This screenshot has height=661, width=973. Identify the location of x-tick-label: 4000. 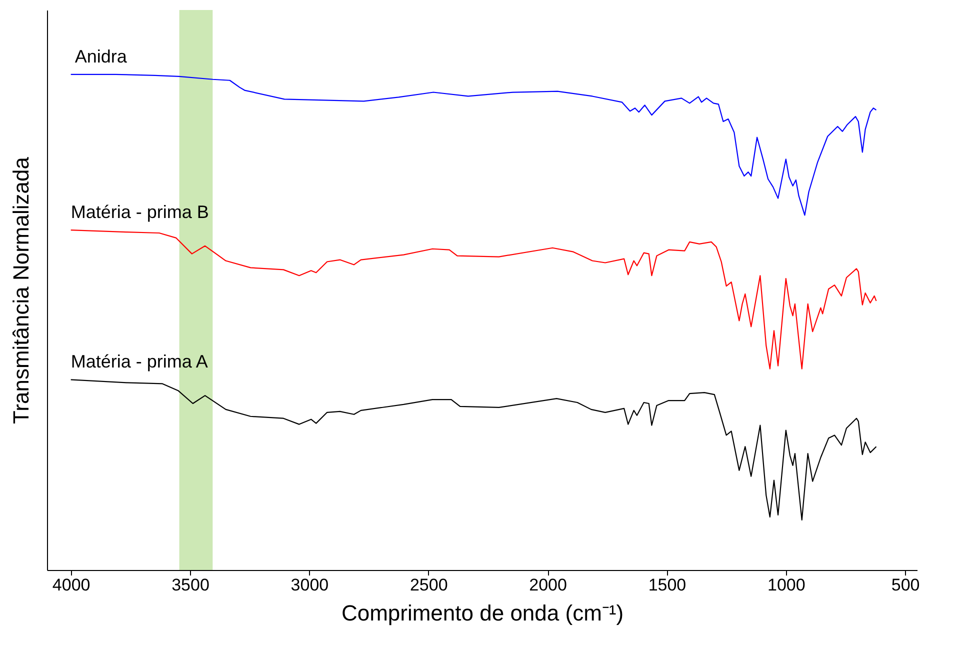
(71, 585).